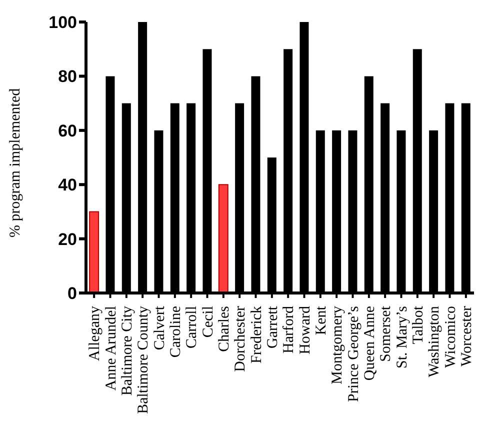 Image resolution: width=481 pixels, height=437 pixels. I want to click on x-tick-label: Talbot, so click(418, 324).